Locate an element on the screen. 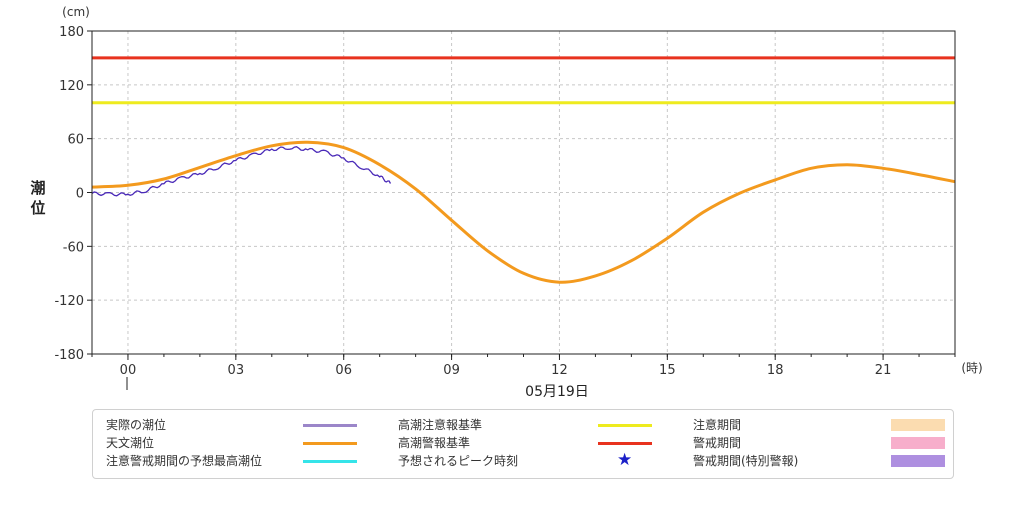 The width and height of the screenshot is (1024, 511). legend-item: 警戒期間 is located at coordinates (822, 443).